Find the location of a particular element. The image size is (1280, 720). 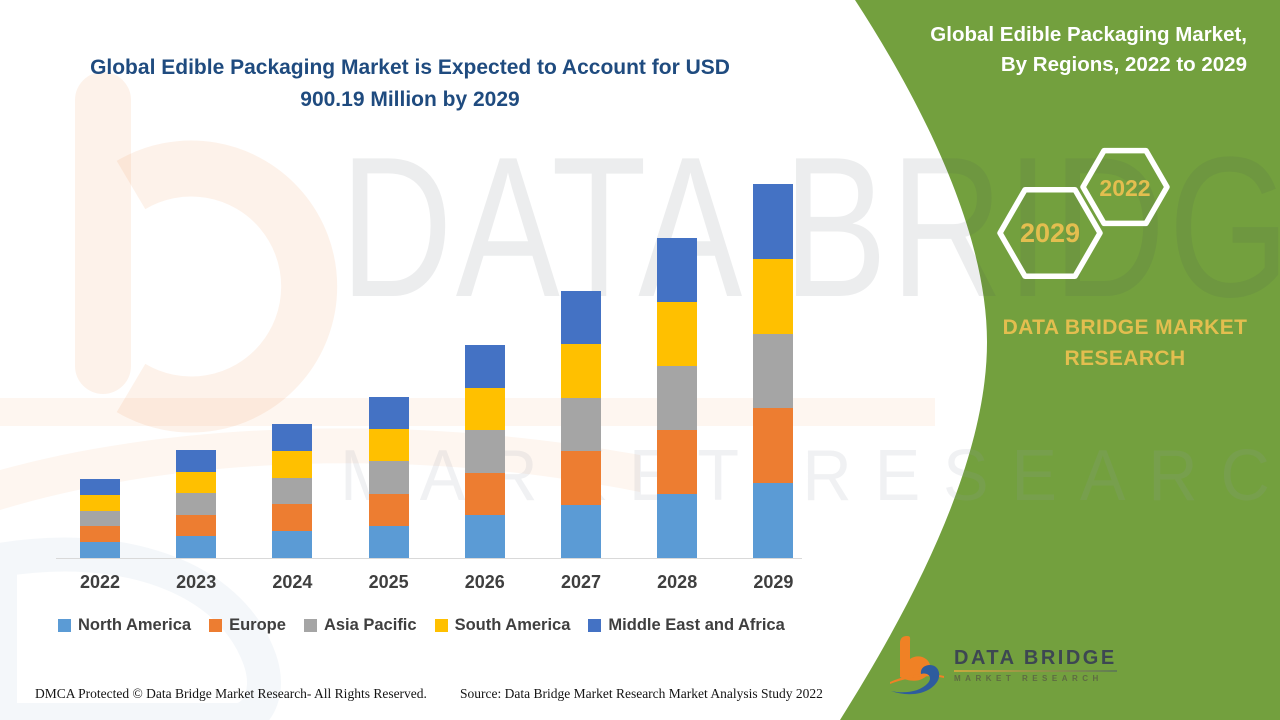

bar-segment-2023-south-america is located at coordinates (196, 482).